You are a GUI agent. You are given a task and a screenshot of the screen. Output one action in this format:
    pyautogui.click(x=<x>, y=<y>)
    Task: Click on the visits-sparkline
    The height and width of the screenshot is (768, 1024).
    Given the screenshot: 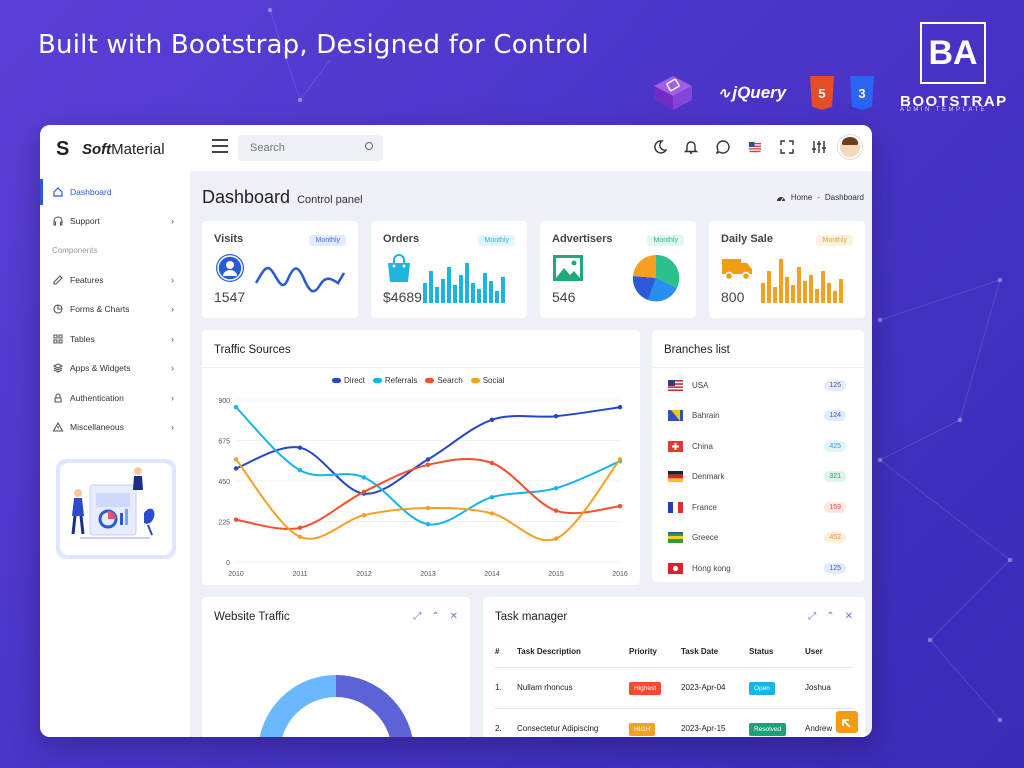 What is the action you would take?
    pyautogui.click(x=300, y=279)
    